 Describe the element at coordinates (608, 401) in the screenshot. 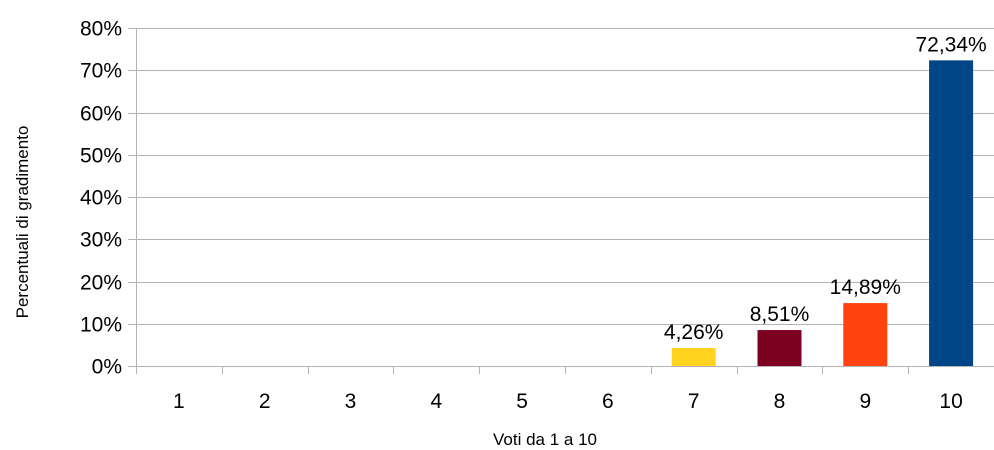

I see `x-tick-label: 6` at that location.